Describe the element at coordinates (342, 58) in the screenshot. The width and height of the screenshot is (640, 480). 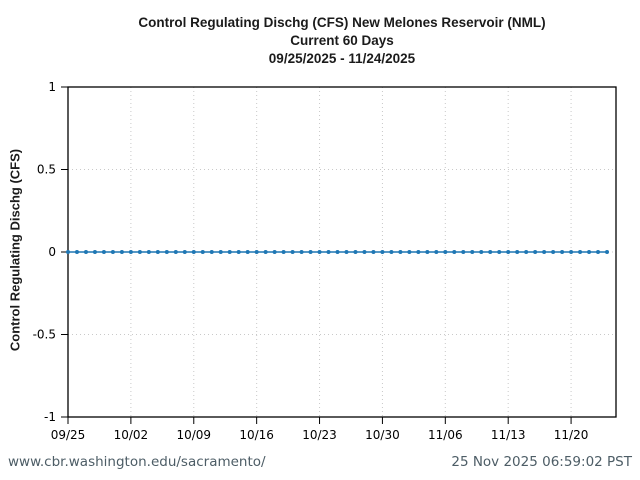
I see `chart-date-range: 09/25/2025 - 11/24/2025` at that location.